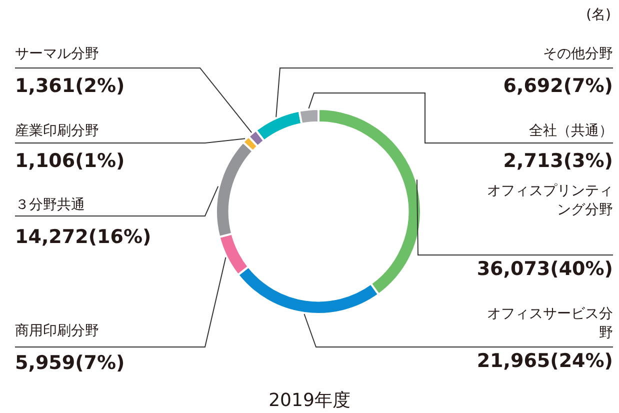  What do you see at coordinates (57, 54) in the screenshot?
I see `slice-label: サーマル分野` at bounding box center [57, 54].